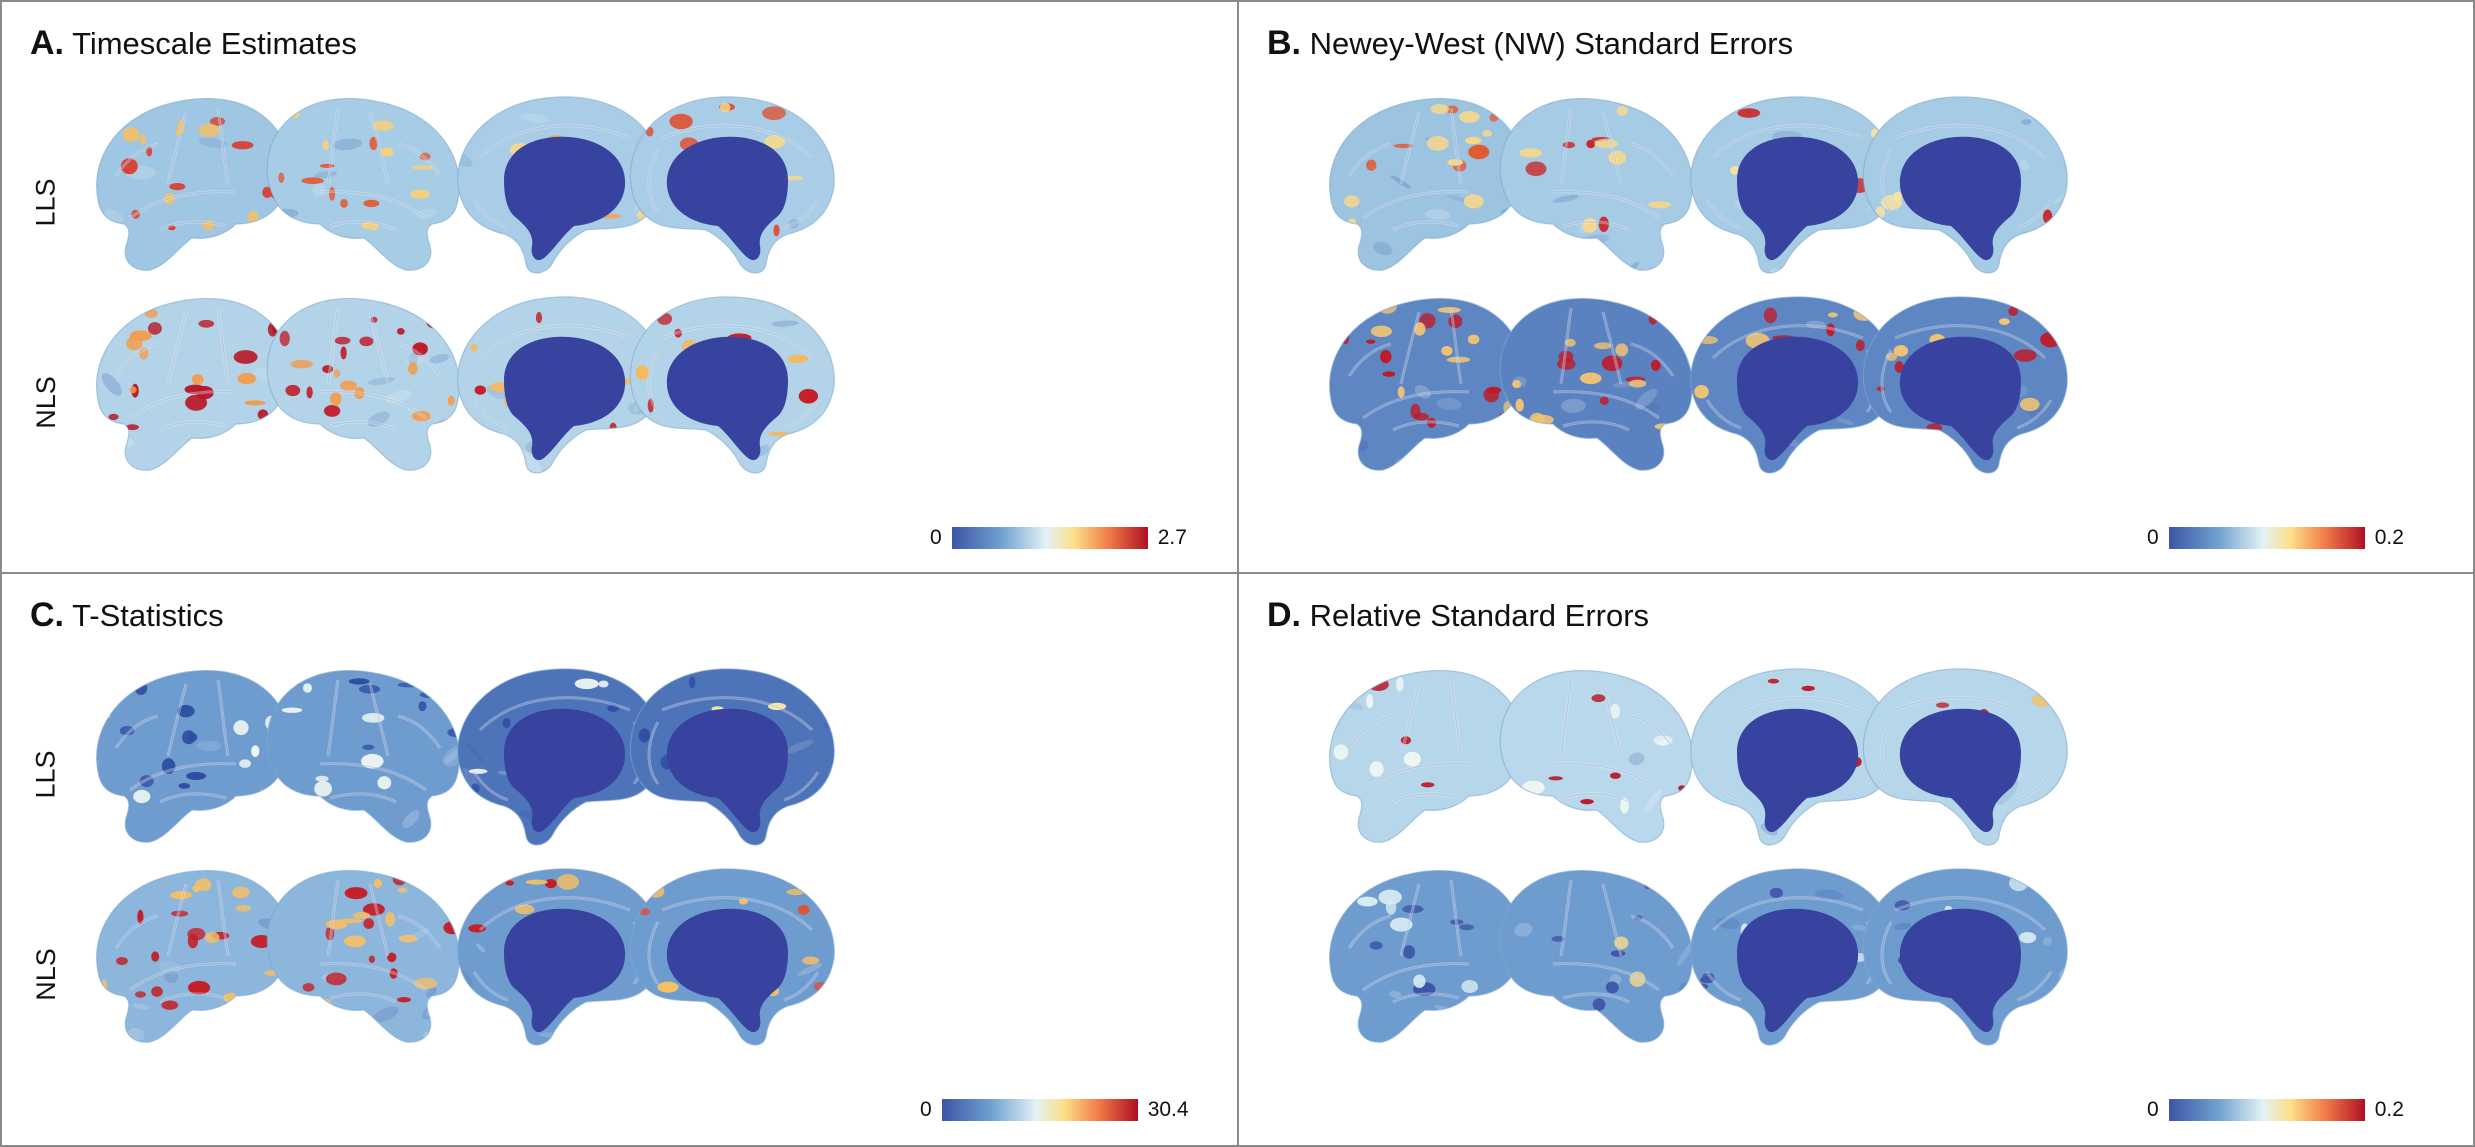 Image resolution: width=2475 pixels, height=1147 pixels. Describe the element at coordinates (1168, 1109) in the screenshot. I see `colorbar-max-label: 30.4` at that location.